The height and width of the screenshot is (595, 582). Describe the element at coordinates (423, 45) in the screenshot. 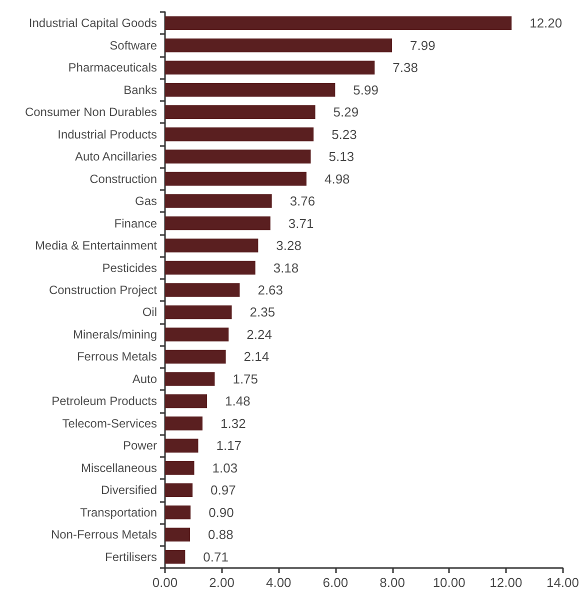

I see `data-label: 7.99` at that location.